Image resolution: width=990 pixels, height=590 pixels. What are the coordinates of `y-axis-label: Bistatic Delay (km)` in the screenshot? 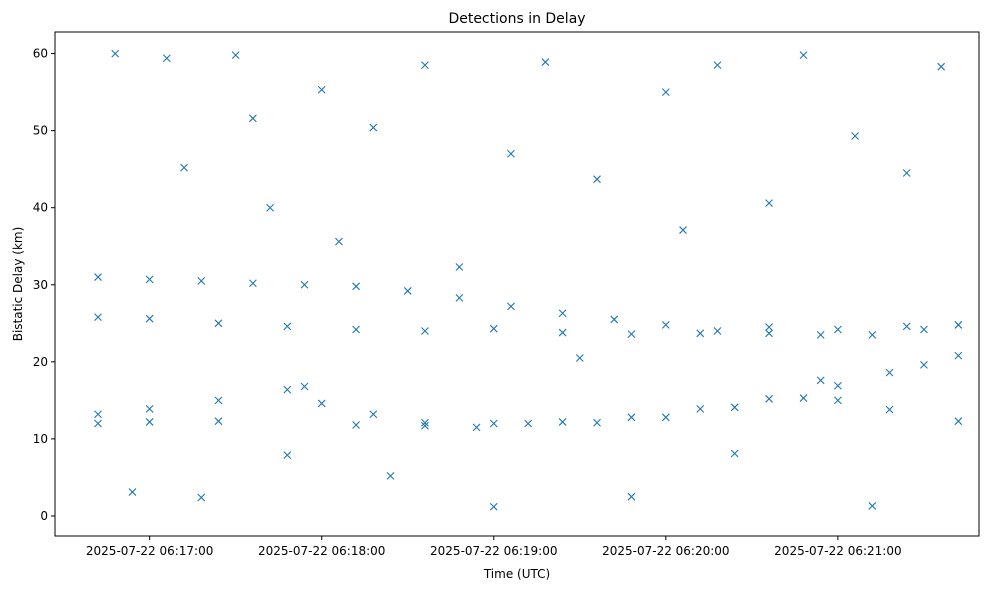 It's located at (18, 284).